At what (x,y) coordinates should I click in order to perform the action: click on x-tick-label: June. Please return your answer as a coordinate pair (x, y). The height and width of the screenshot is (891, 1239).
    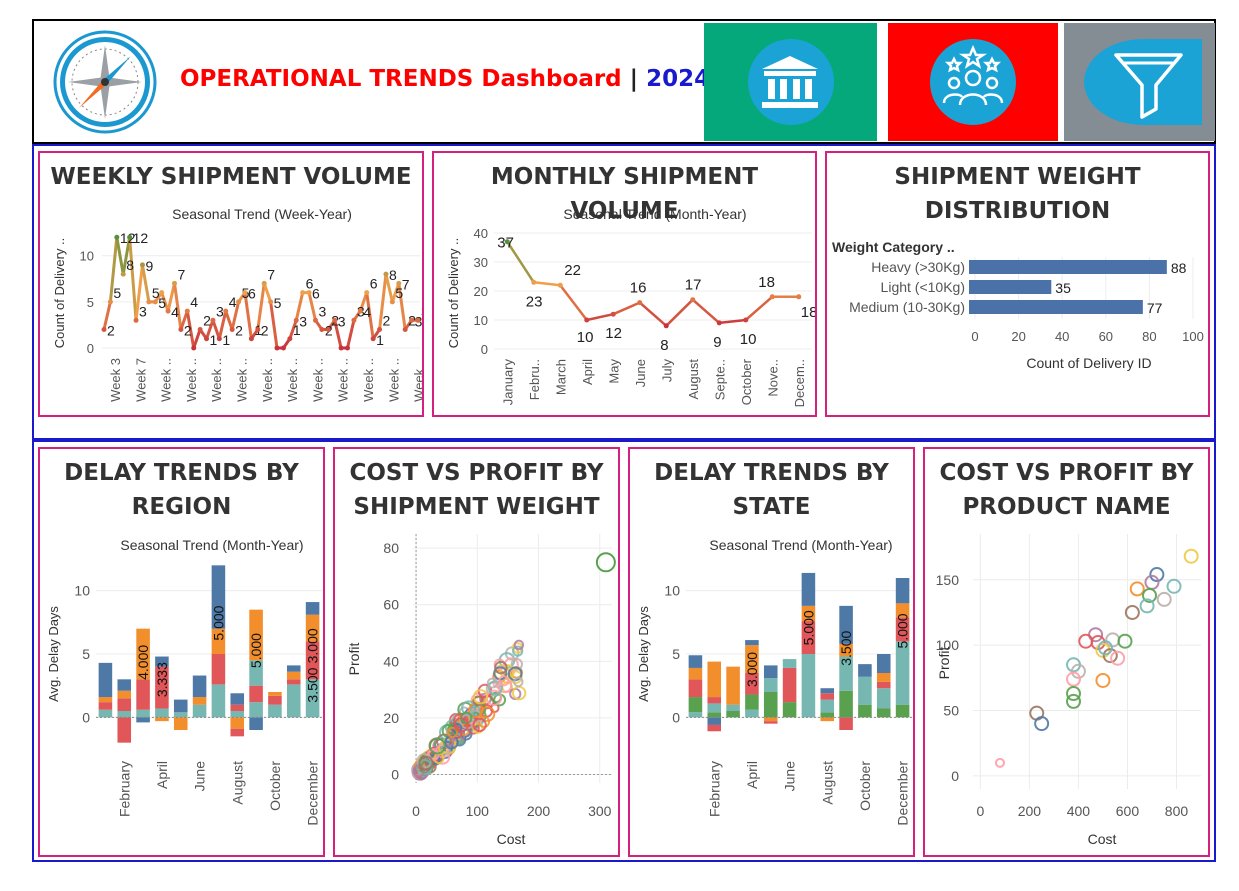
    Looking at the image, I should click on (790, 776).